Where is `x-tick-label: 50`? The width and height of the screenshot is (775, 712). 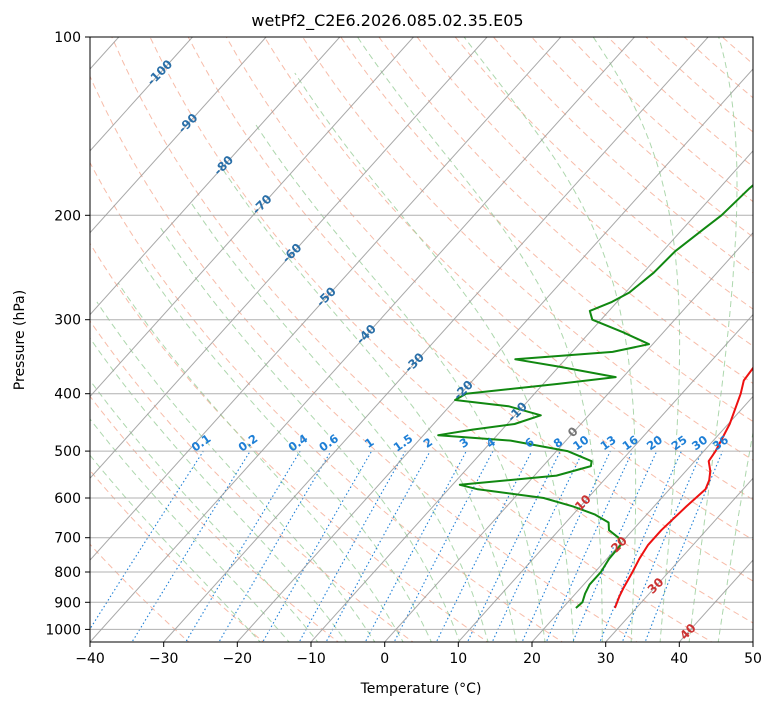 x-tick-label: 50 is located at coordinates (753, 659).